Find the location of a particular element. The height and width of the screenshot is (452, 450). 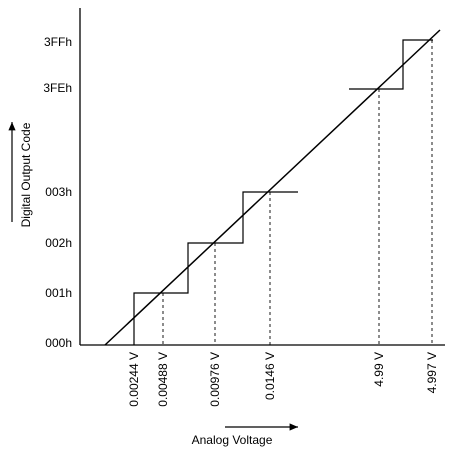

y-label: 3FEh is located at coordinates (57, 88).